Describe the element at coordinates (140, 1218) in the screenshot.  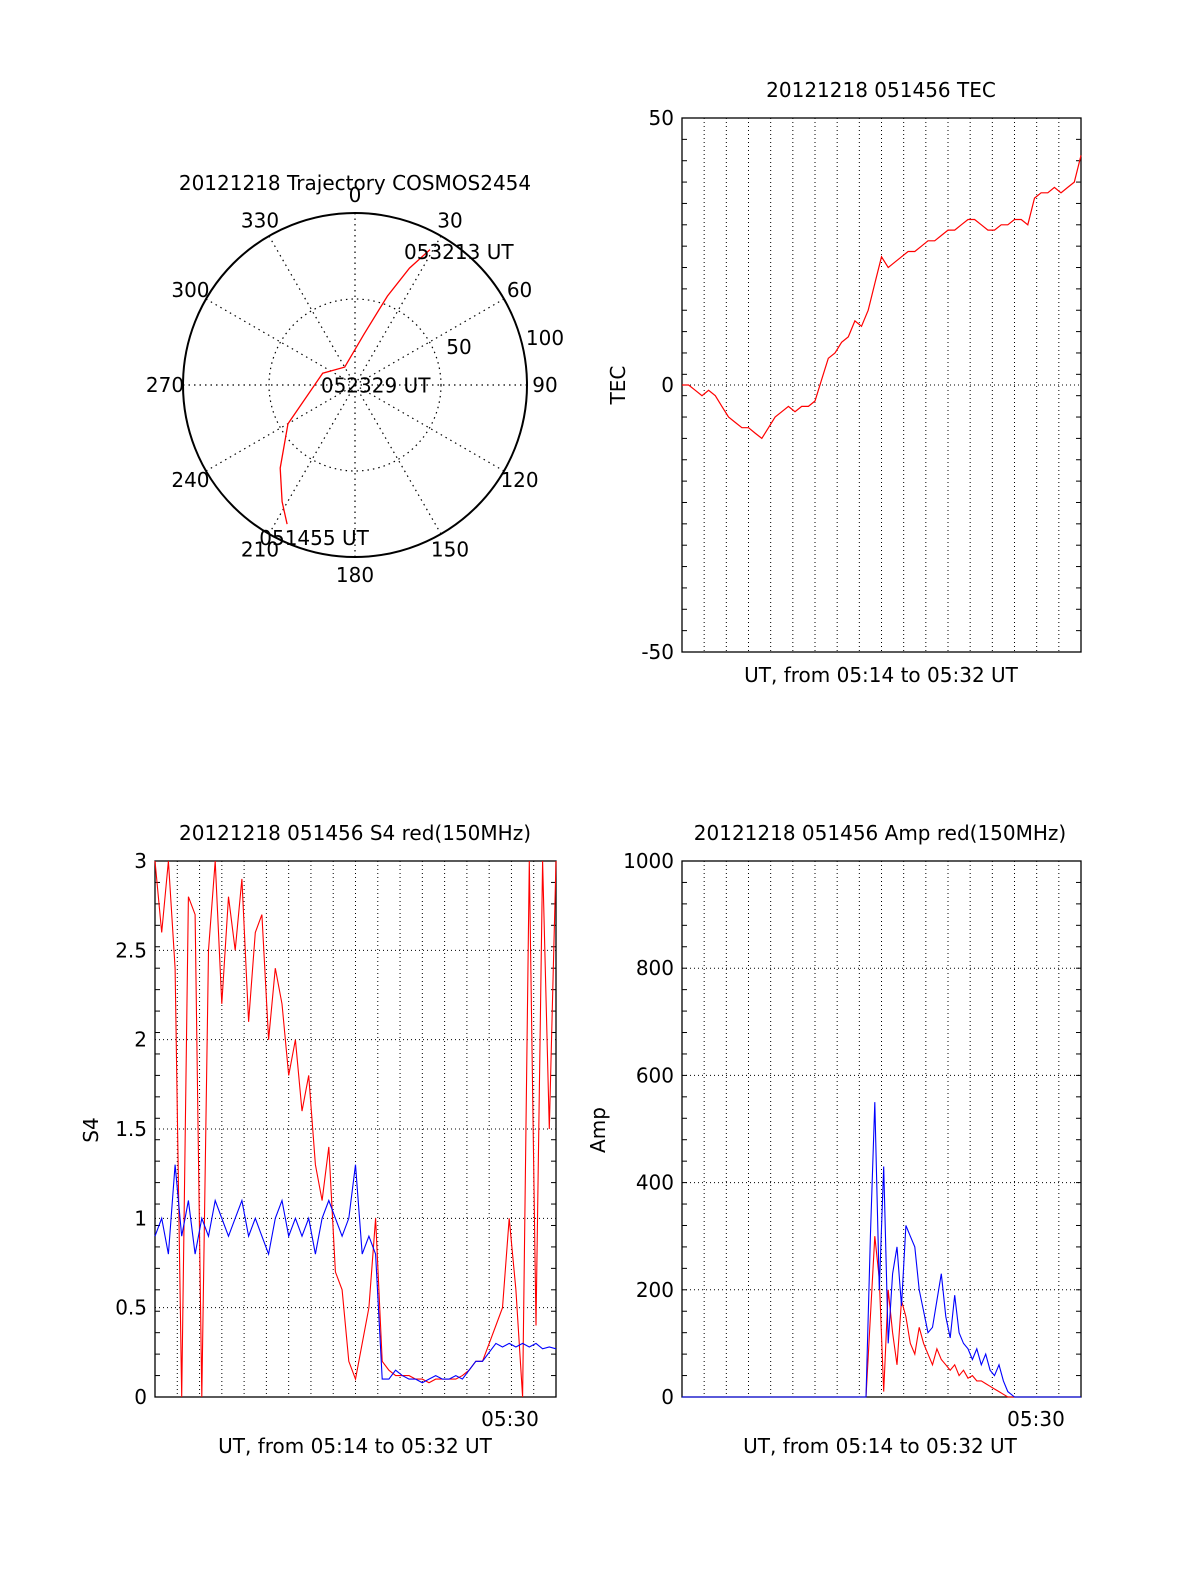
I see `s4-ytick-label: 1` at that location.